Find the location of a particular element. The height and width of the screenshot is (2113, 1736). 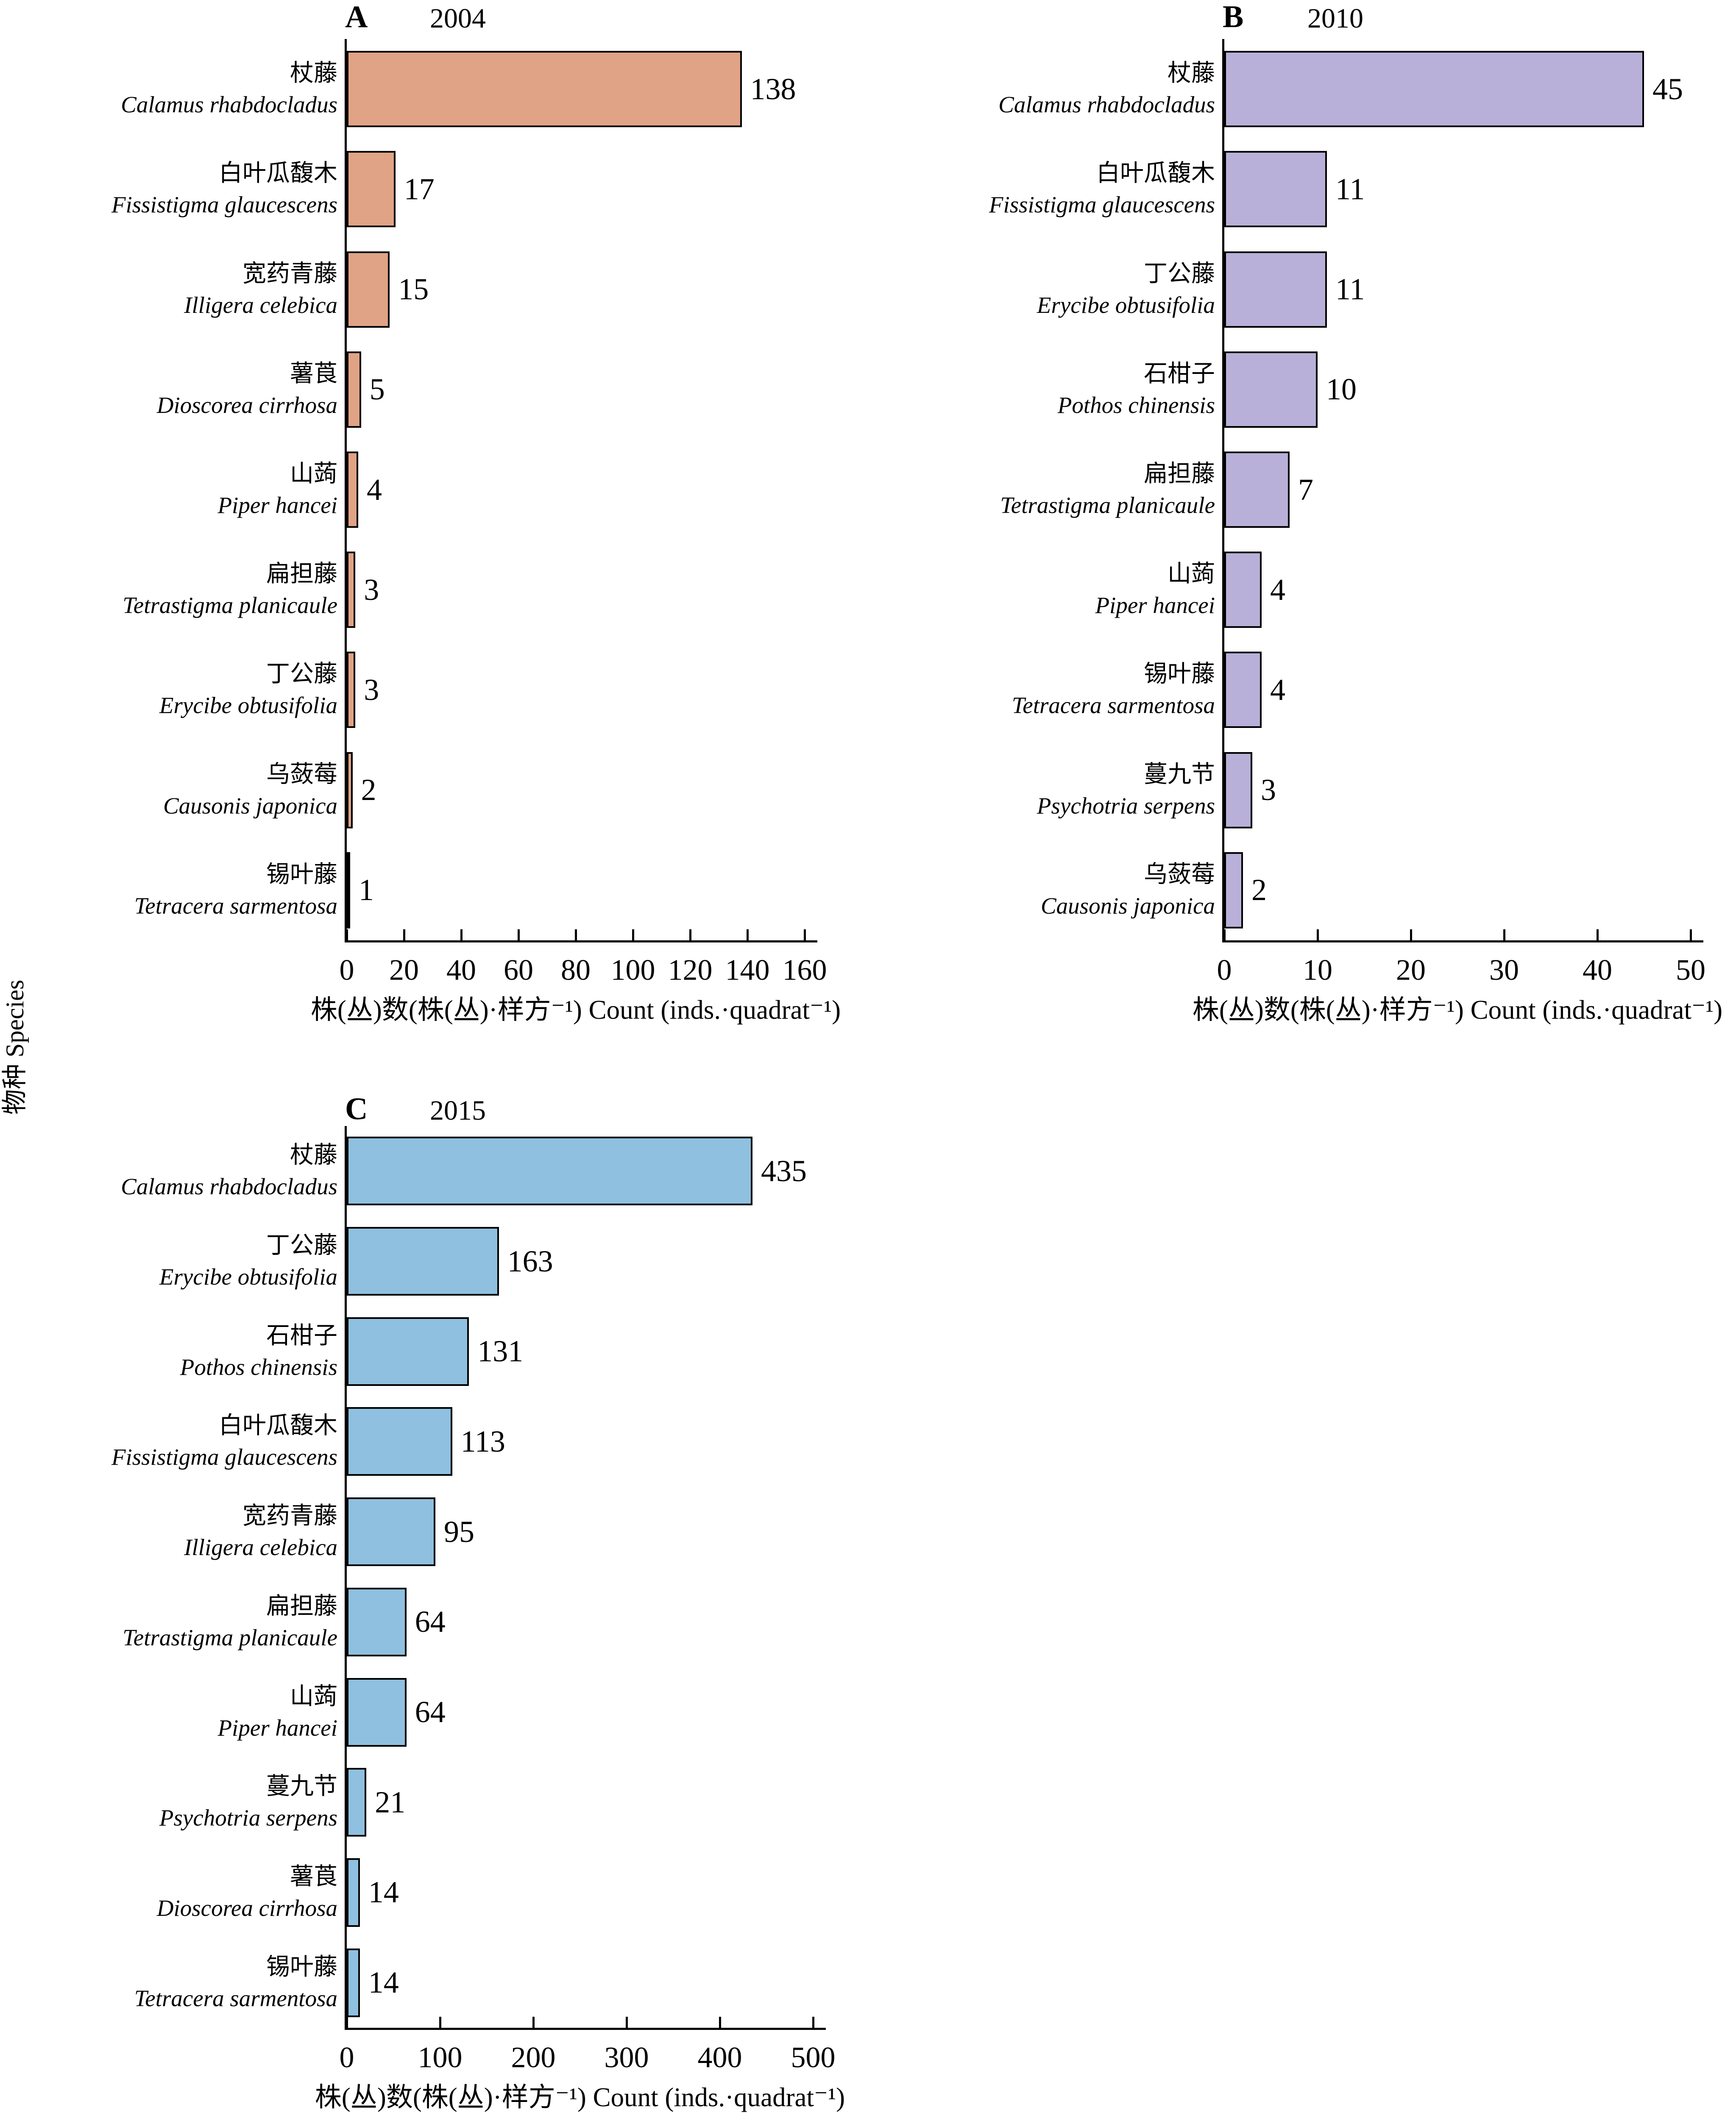

bar-value-label: 131 is located at coordinates (500, 1351).